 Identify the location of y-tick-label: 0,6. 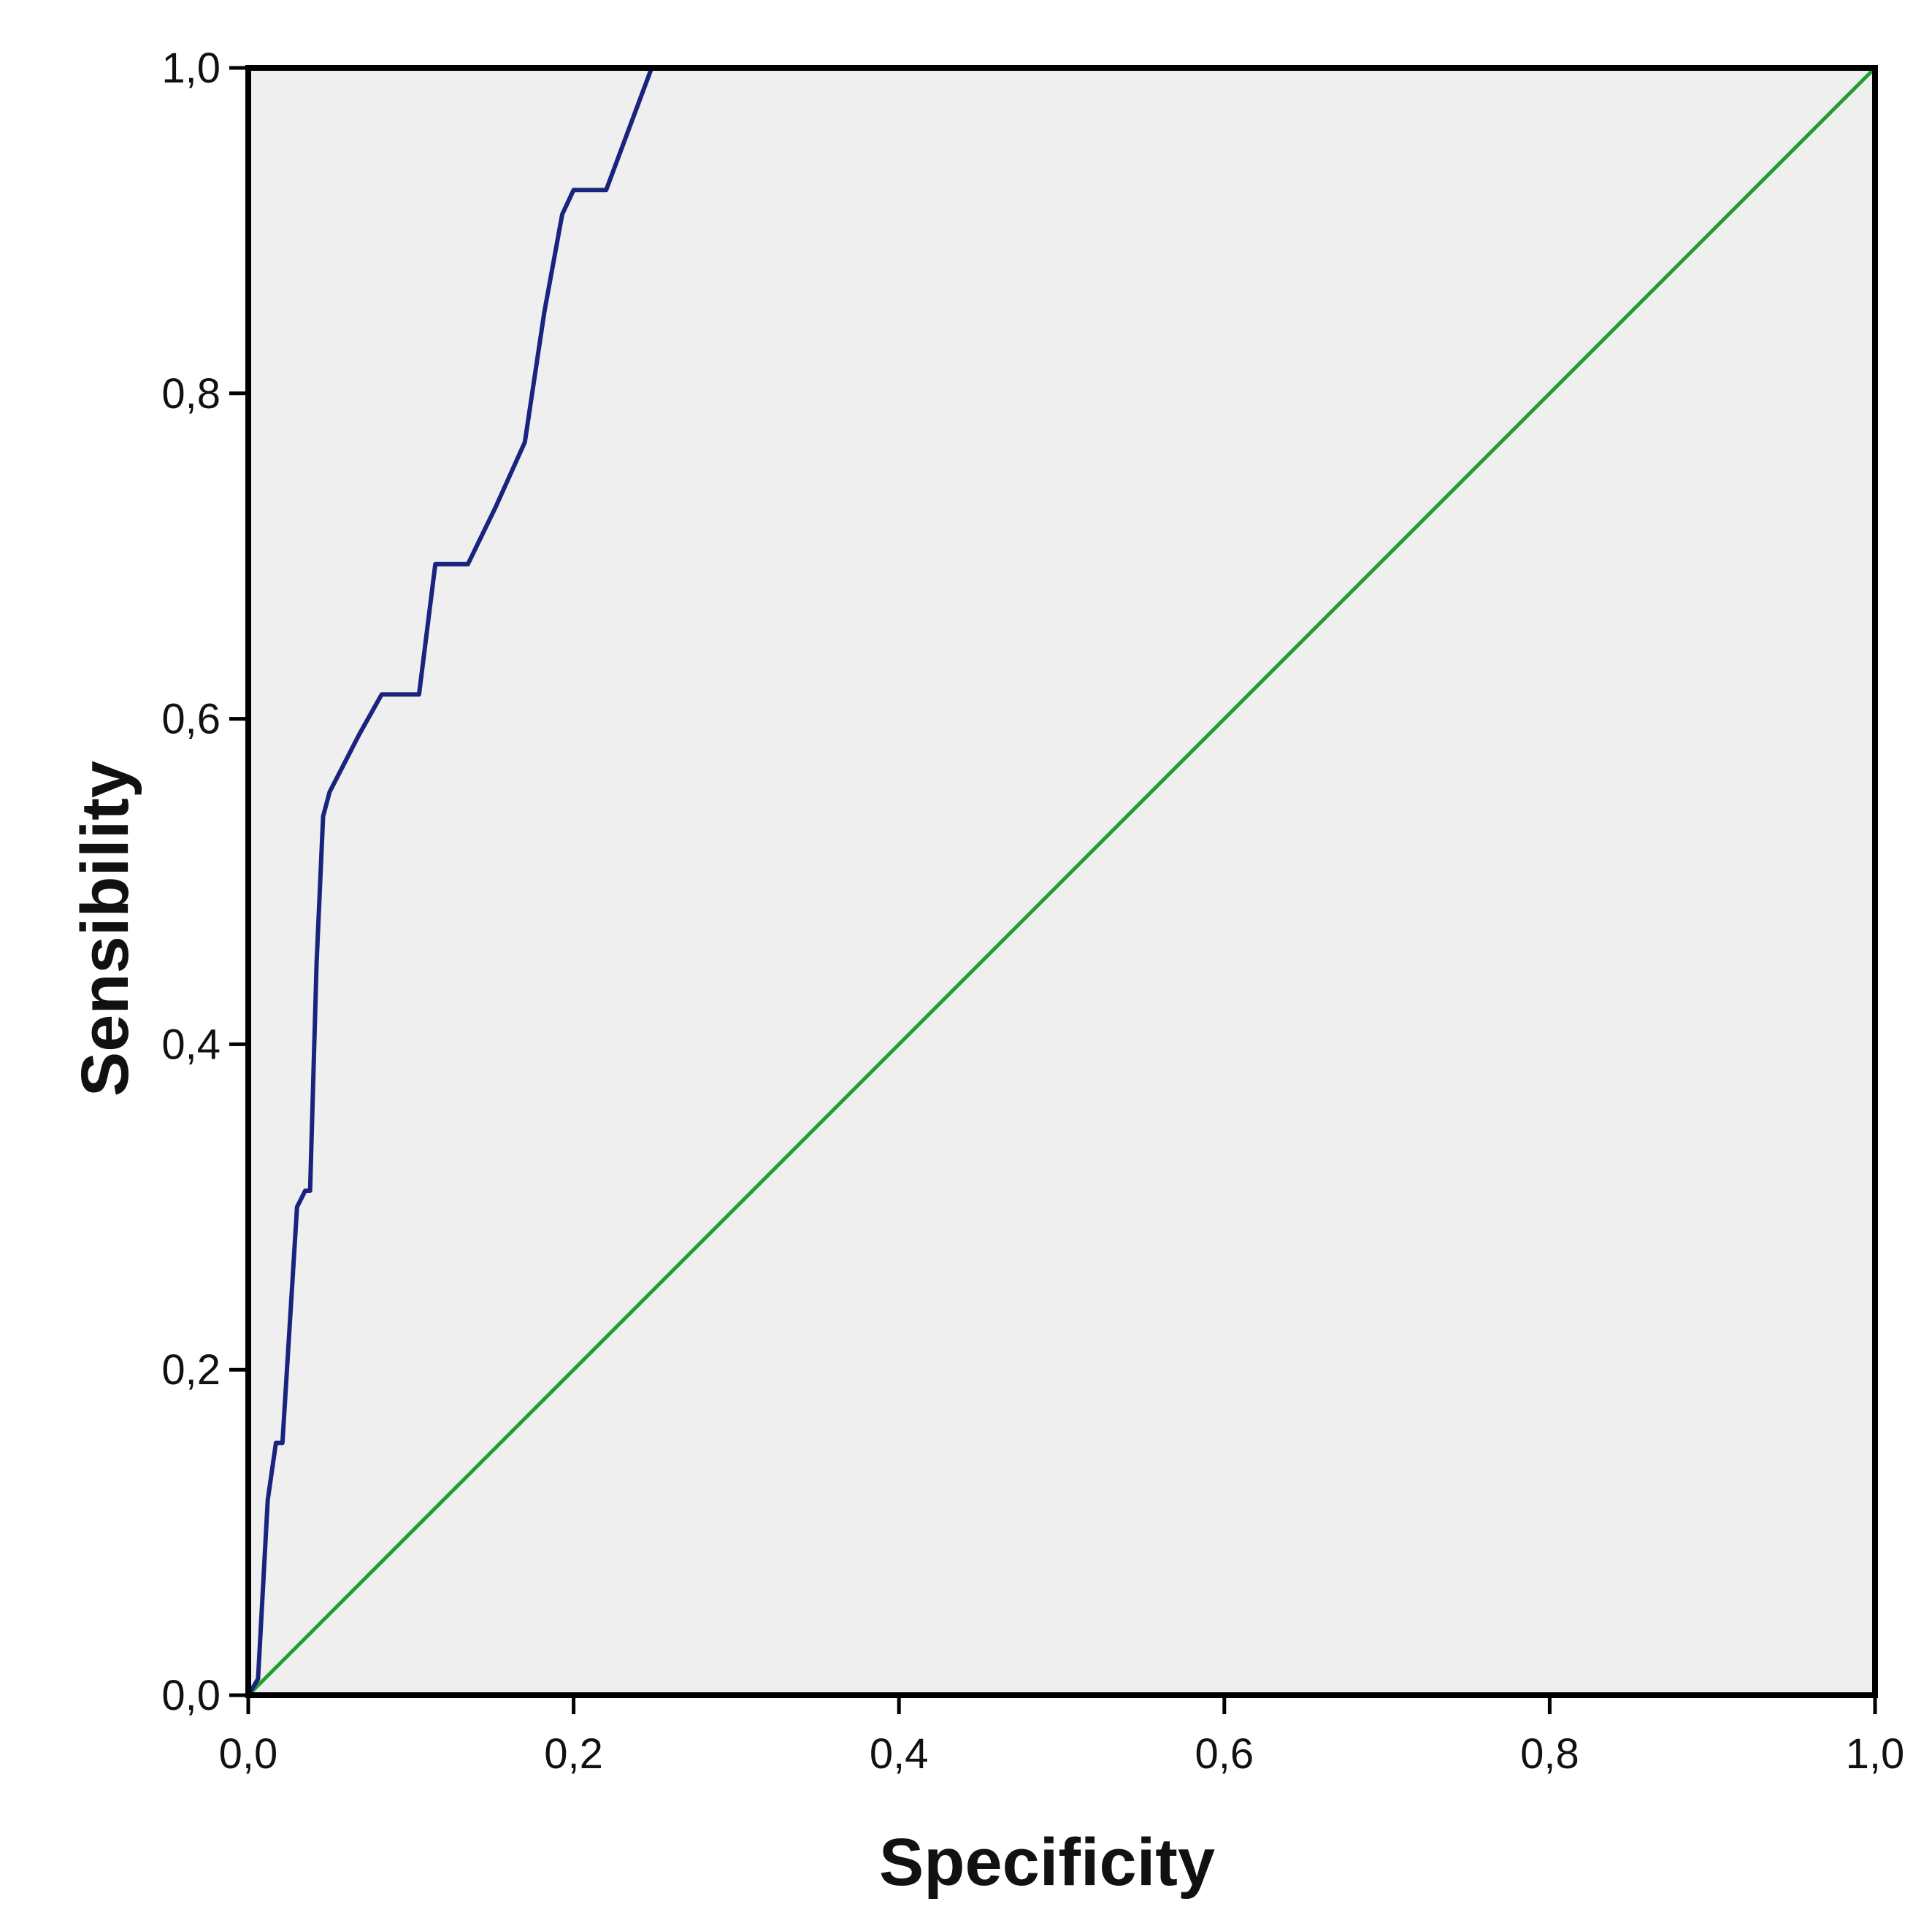
(191, 719).